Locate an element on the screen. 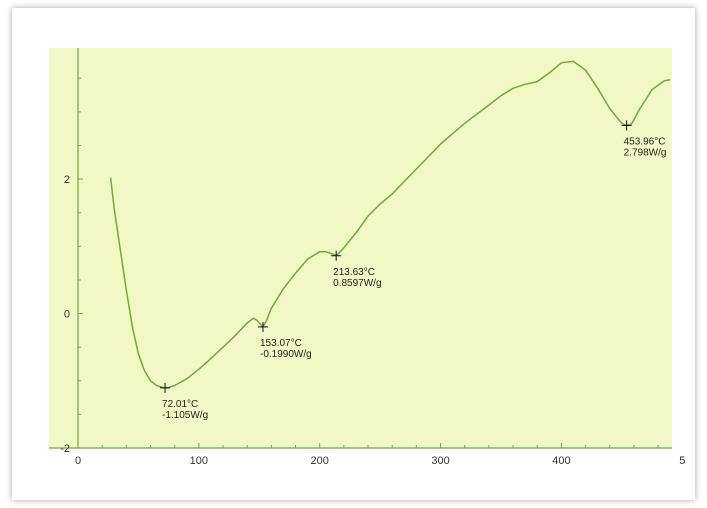  x-tick-label: 400 is located at coordinates (561, 461).